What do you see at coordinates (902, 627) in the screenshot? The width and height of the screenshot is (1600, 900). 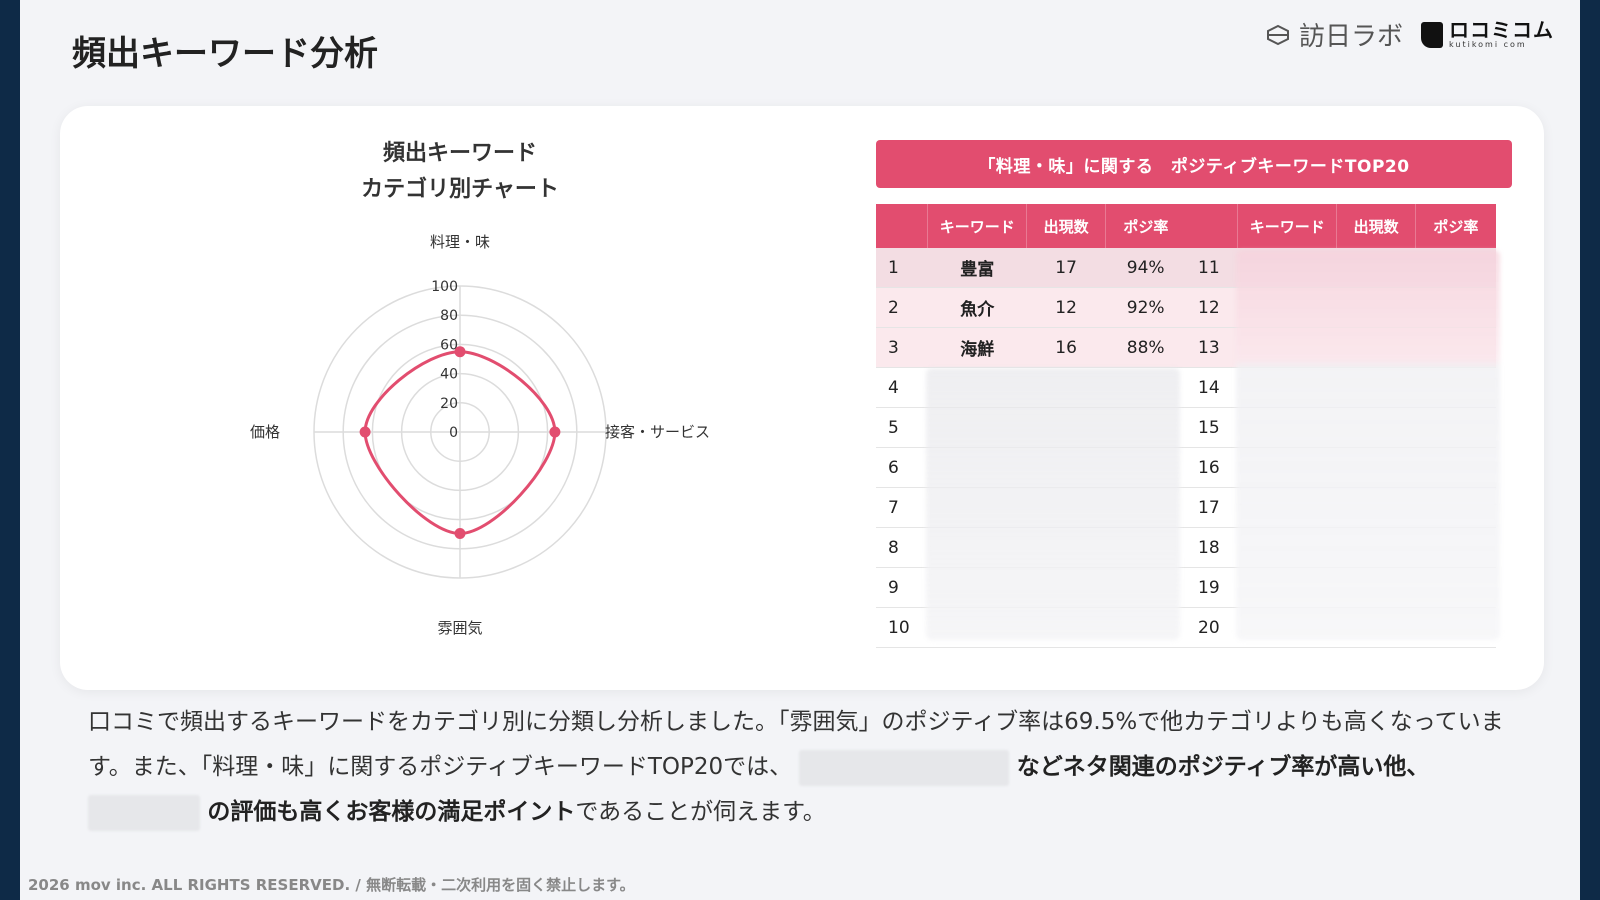 I see `rank-cell: 10` at bounding box center [902, 627].